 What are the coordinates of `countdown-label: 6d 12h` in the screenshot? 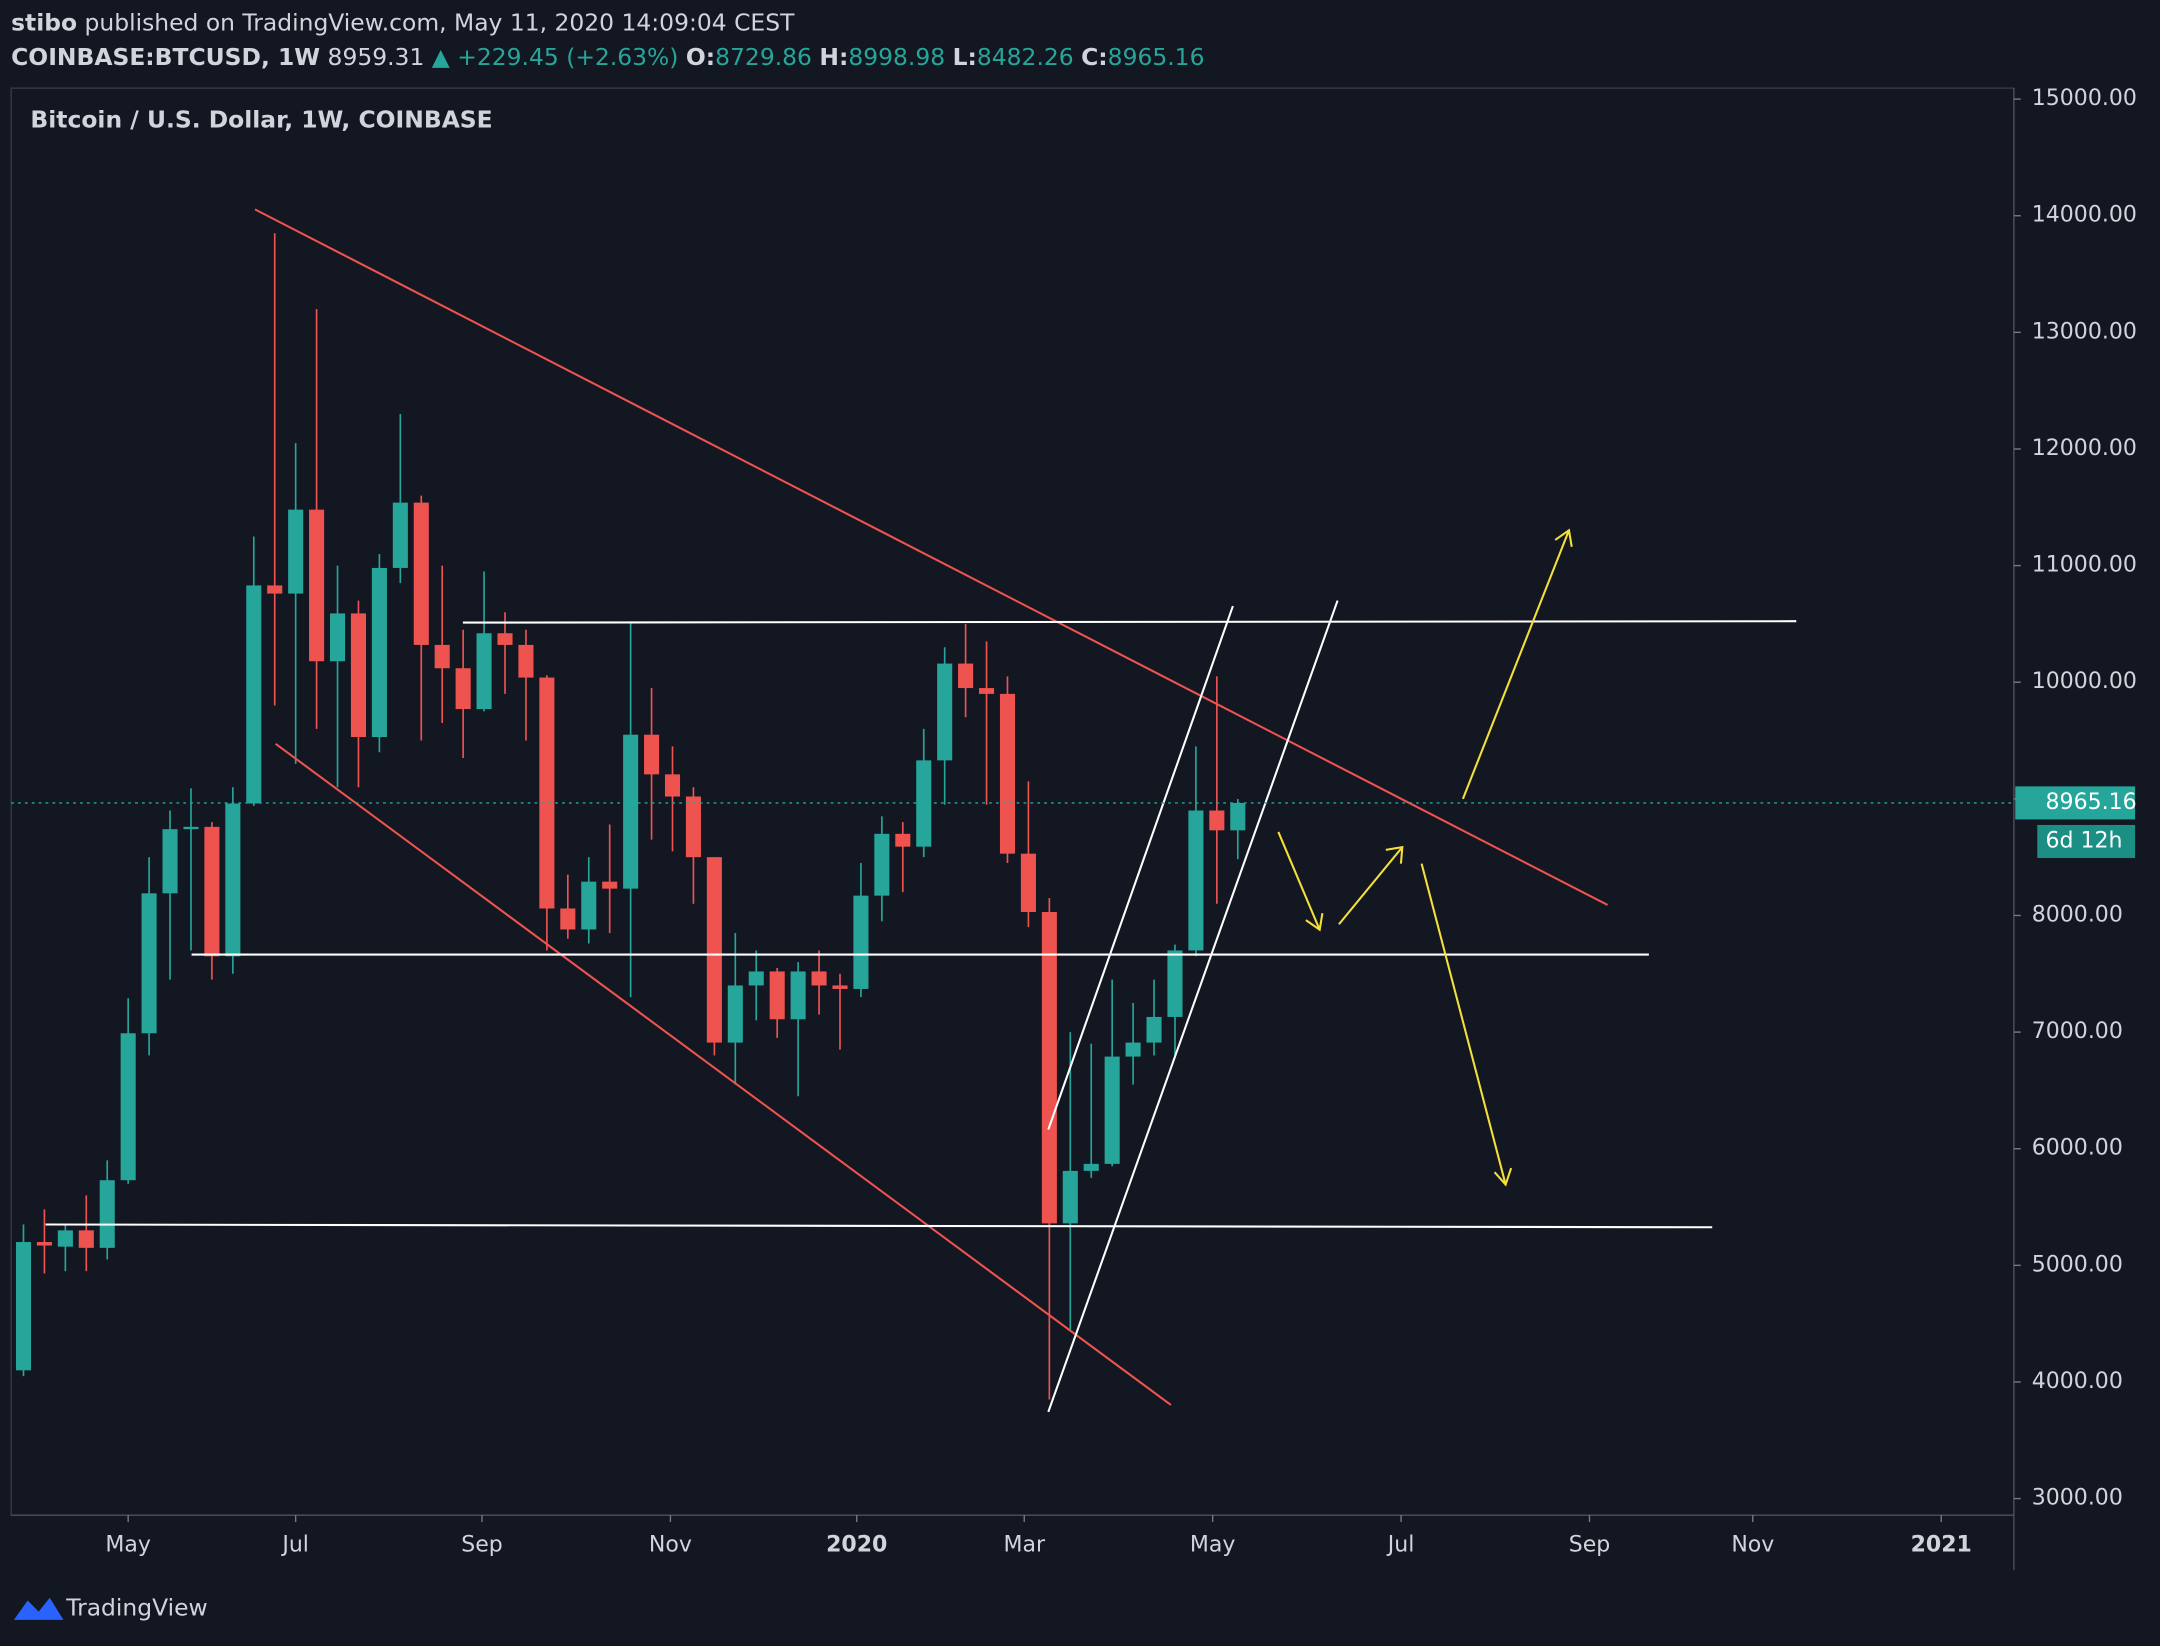 It's located at (2084, 840).